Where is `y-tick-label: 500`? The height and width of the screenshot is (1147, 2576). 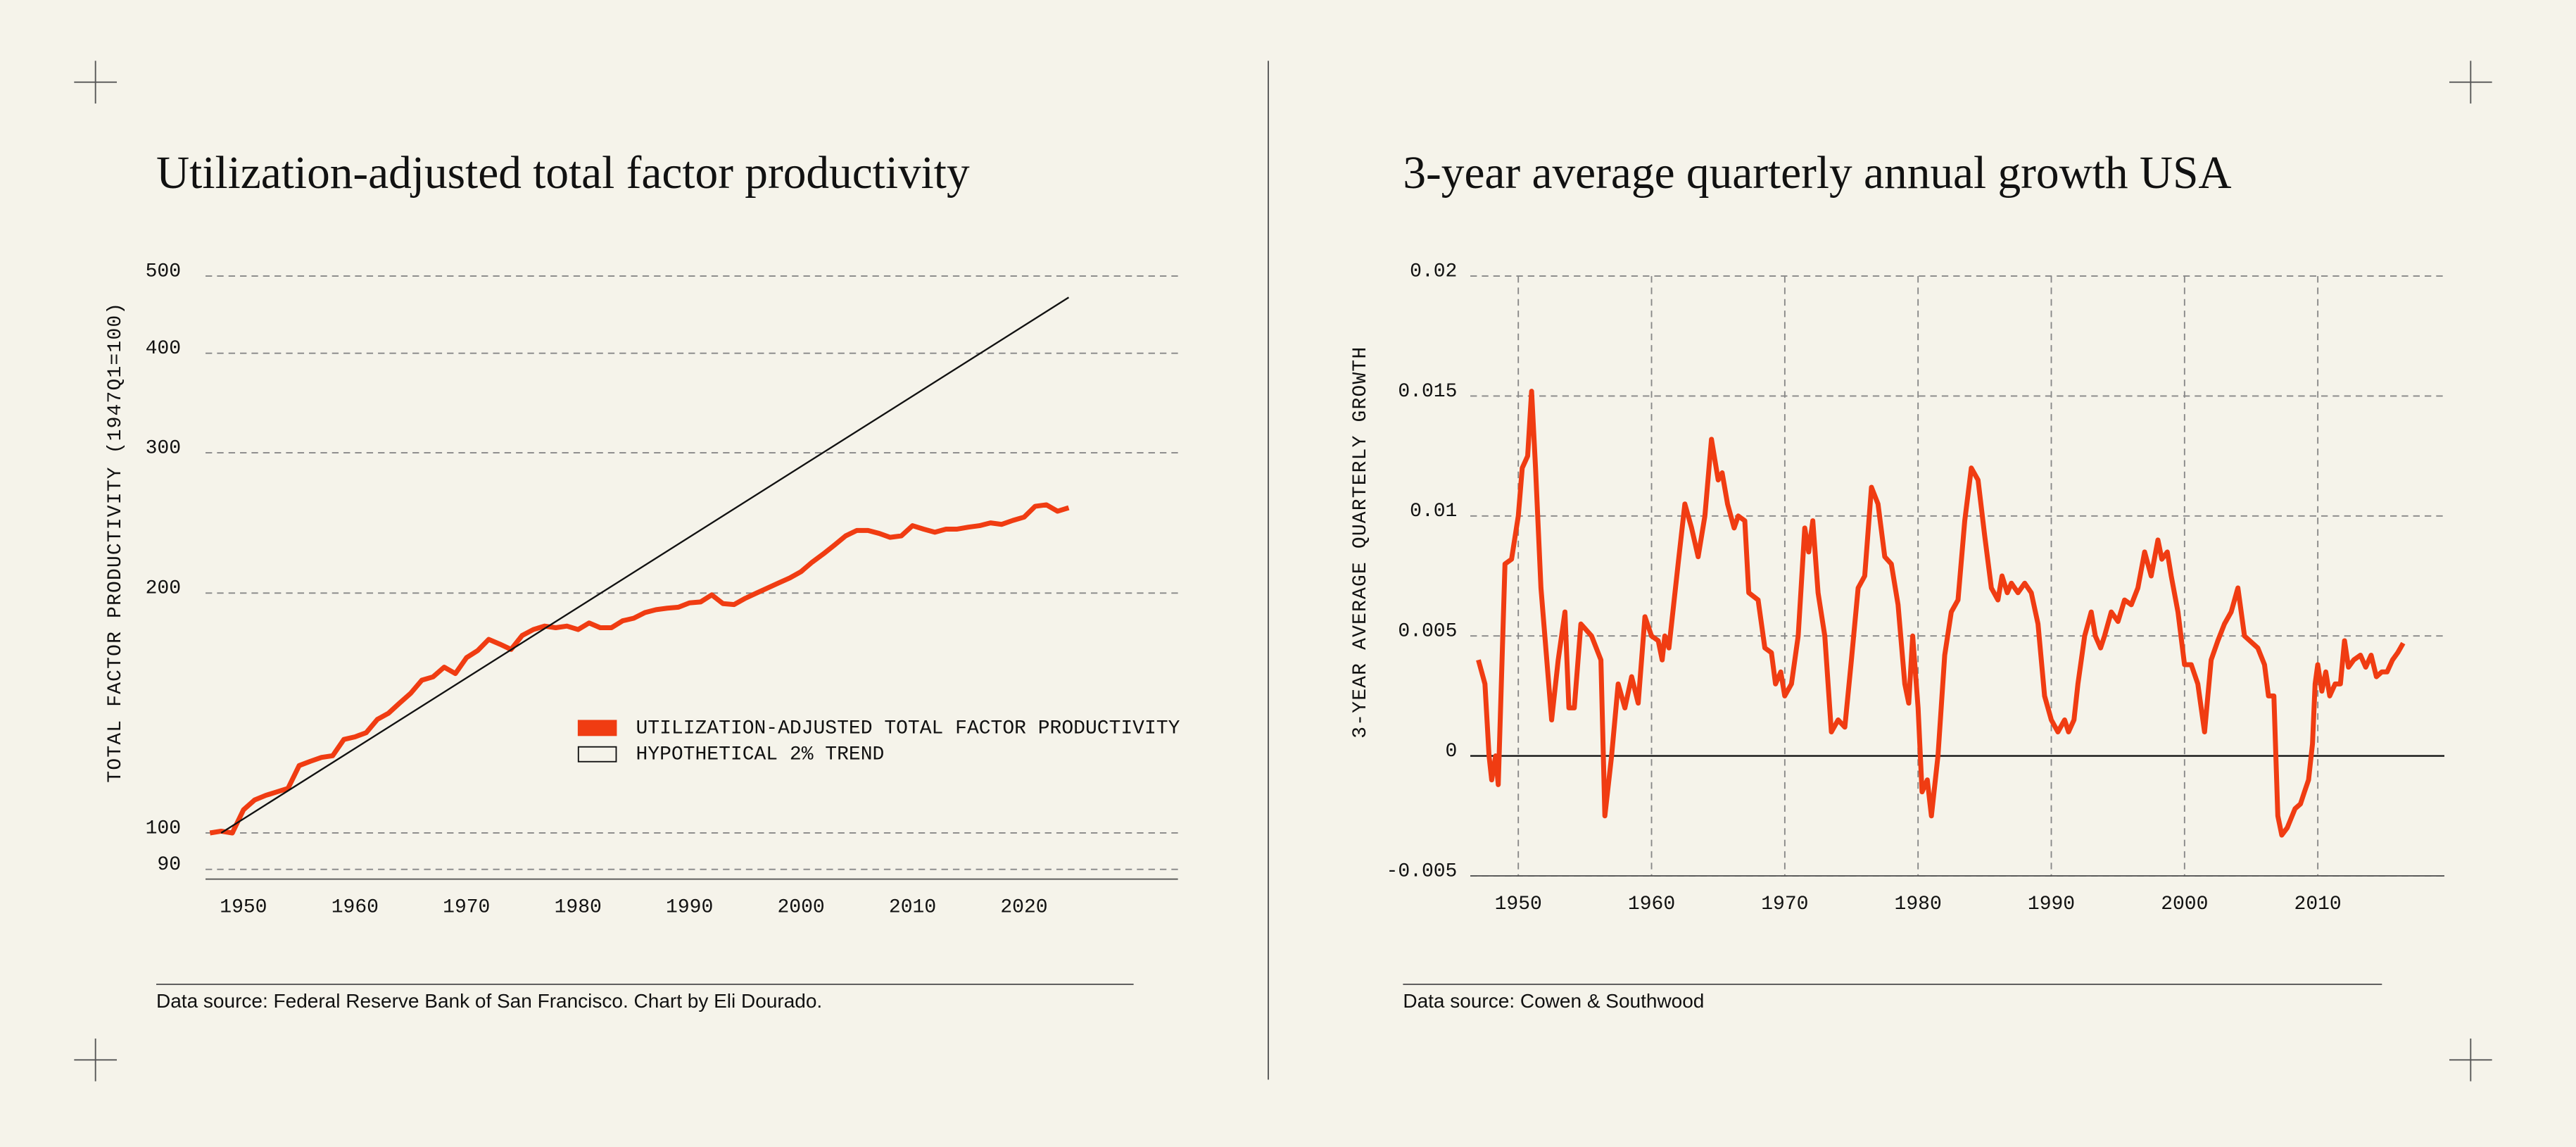
y-tick-label: 500 is located at coordinates (163, 271).